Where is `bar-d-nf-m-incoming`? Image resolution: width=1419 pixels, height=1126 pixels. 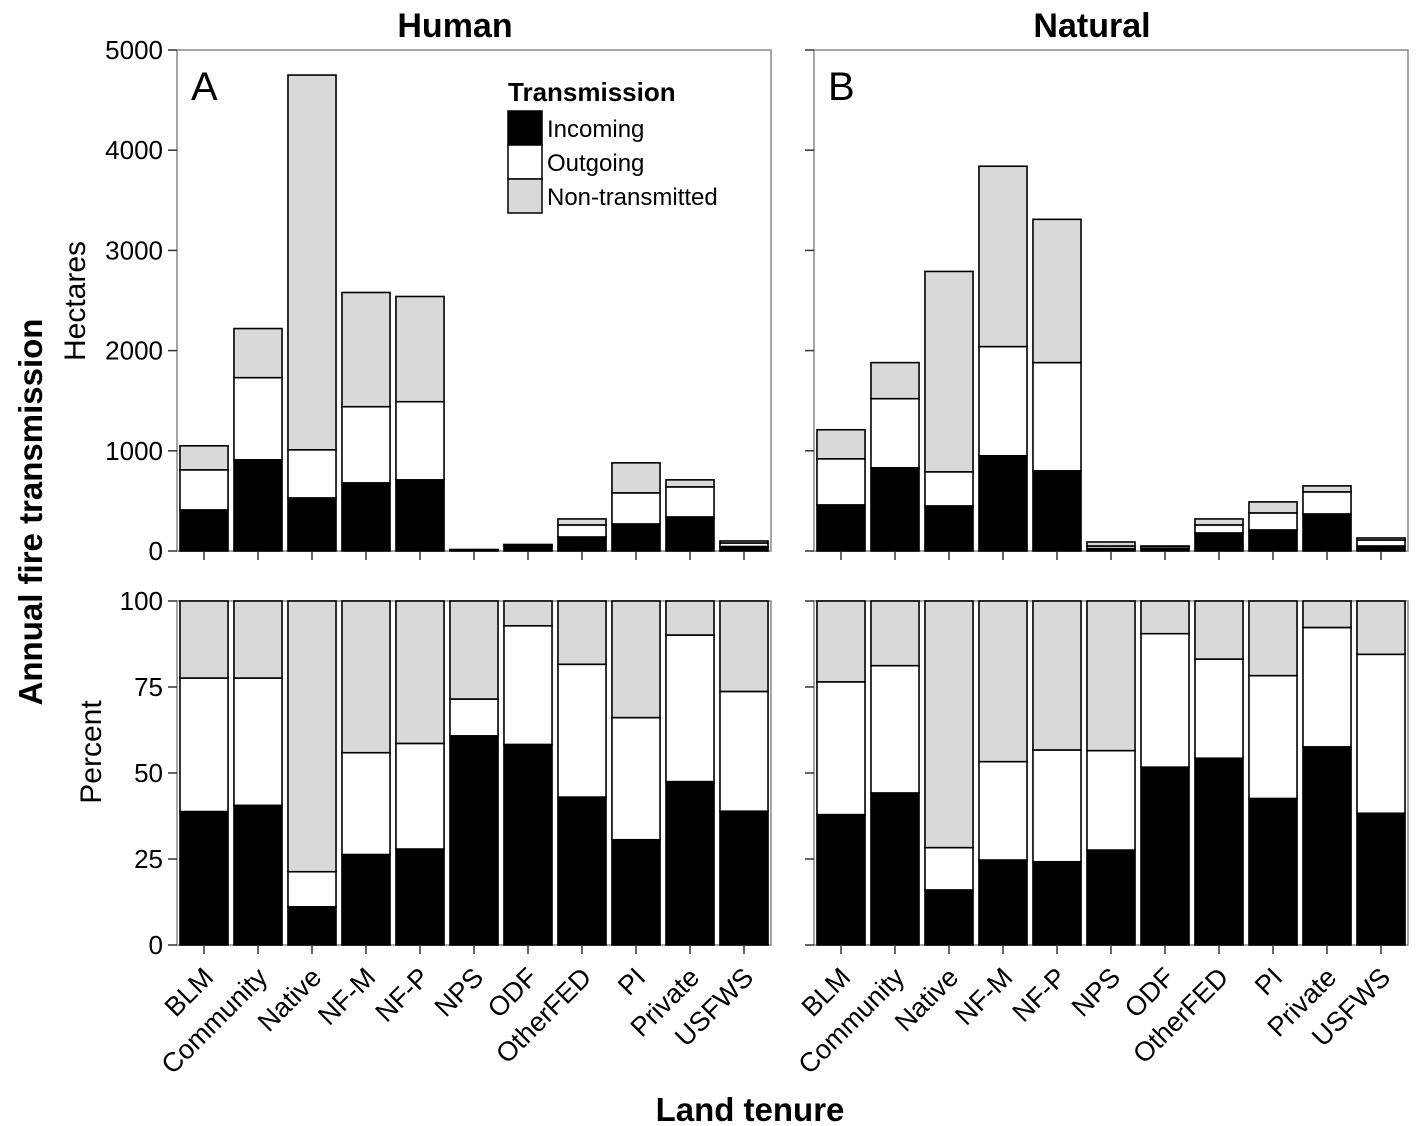 bar-d-nf-m-incoming is located at coordinates (1003, 902).